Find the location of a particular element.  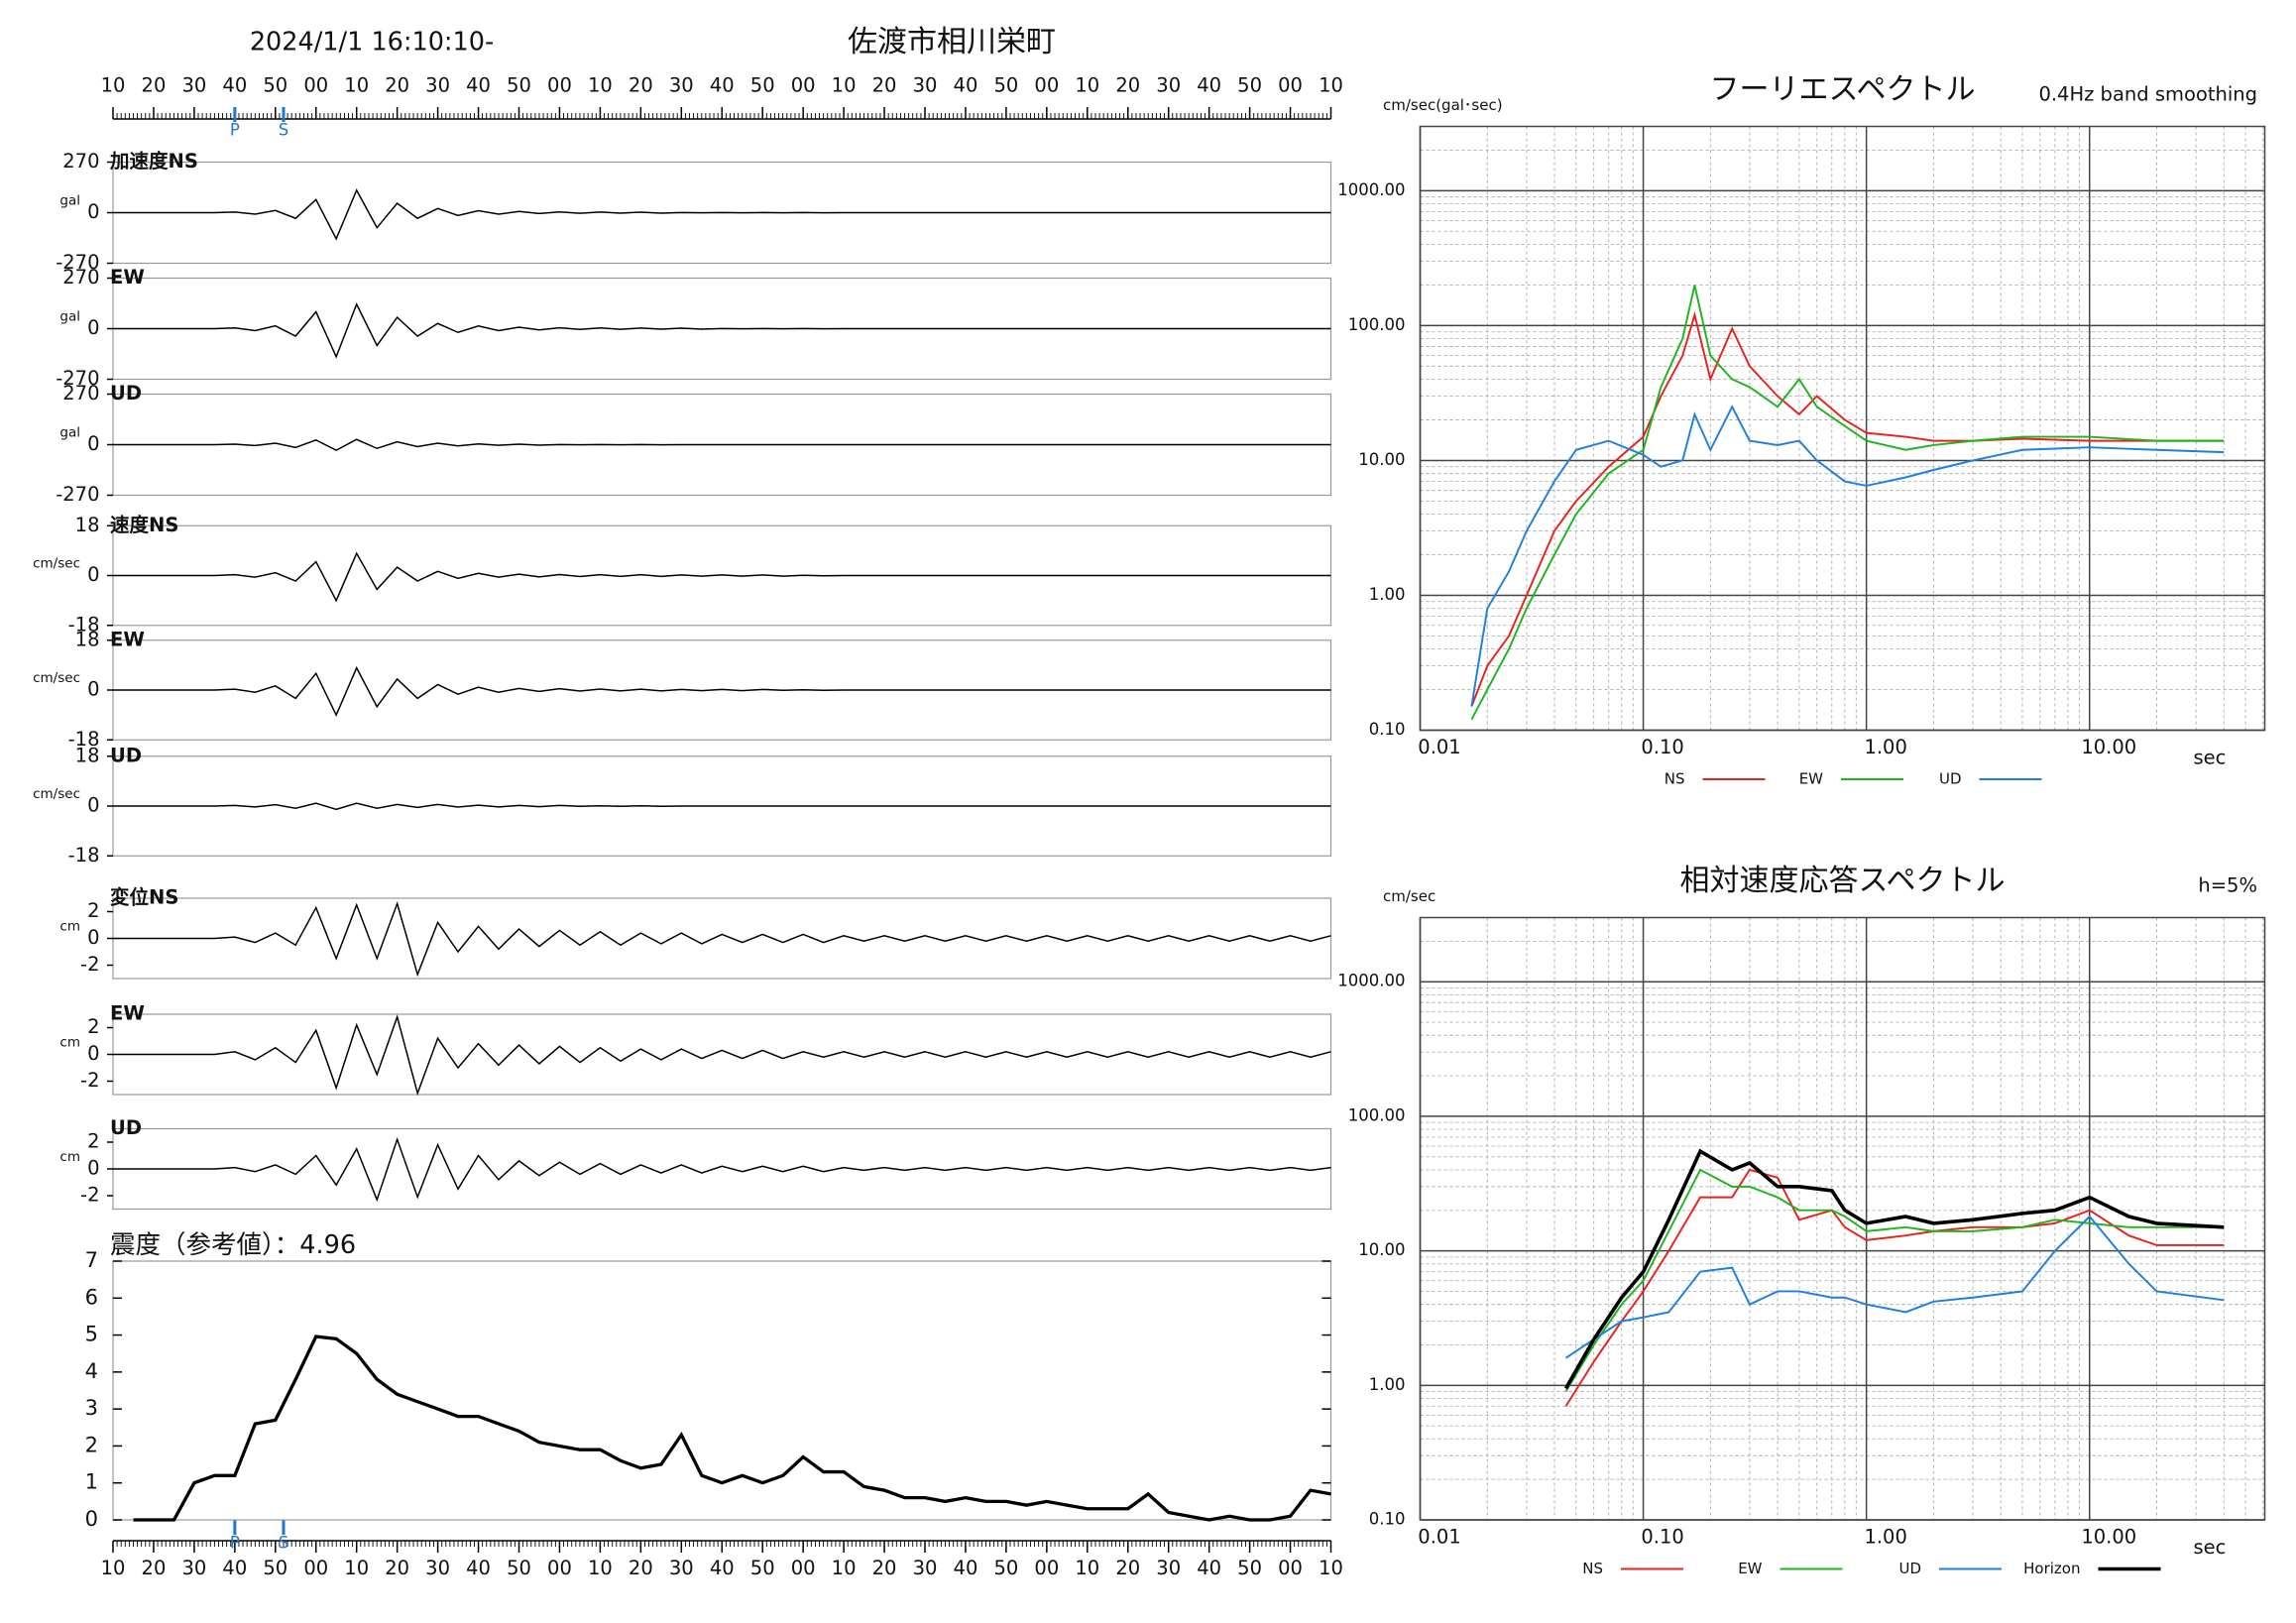

y-tick-label: 100.00 is located at coordinates (1377, 1114).